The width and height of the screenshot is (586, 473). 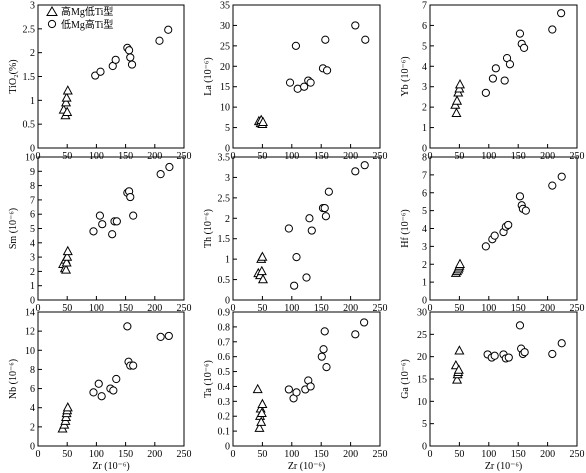 I want to click on y-axis-label: Hf (10⁻⁶), so click(x=405, y=228).